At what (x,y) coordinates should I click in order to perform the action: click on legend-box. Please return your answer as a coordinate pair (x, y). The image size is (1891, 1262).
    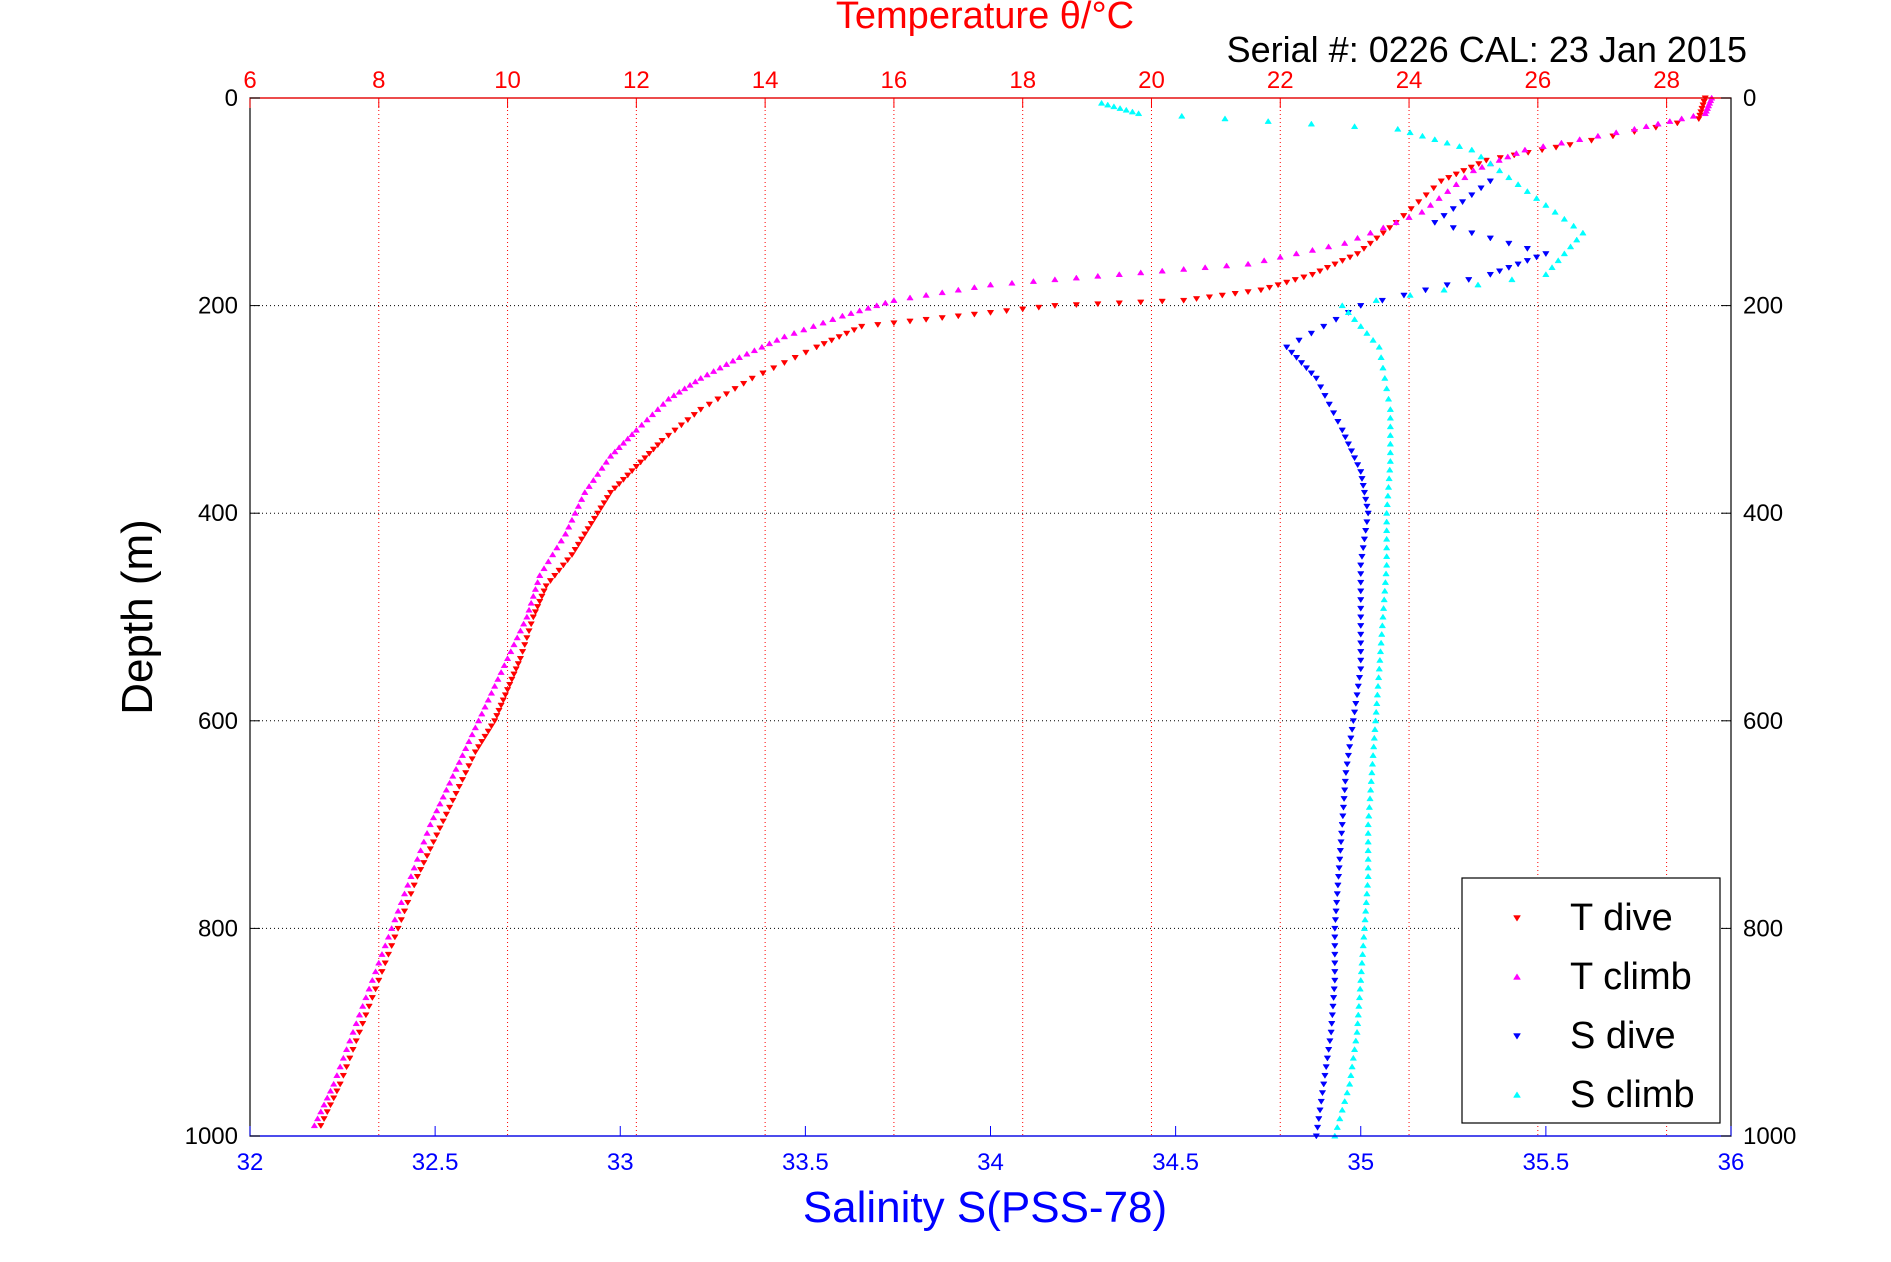
    Looking at the image, I should click on (1591, 1000).